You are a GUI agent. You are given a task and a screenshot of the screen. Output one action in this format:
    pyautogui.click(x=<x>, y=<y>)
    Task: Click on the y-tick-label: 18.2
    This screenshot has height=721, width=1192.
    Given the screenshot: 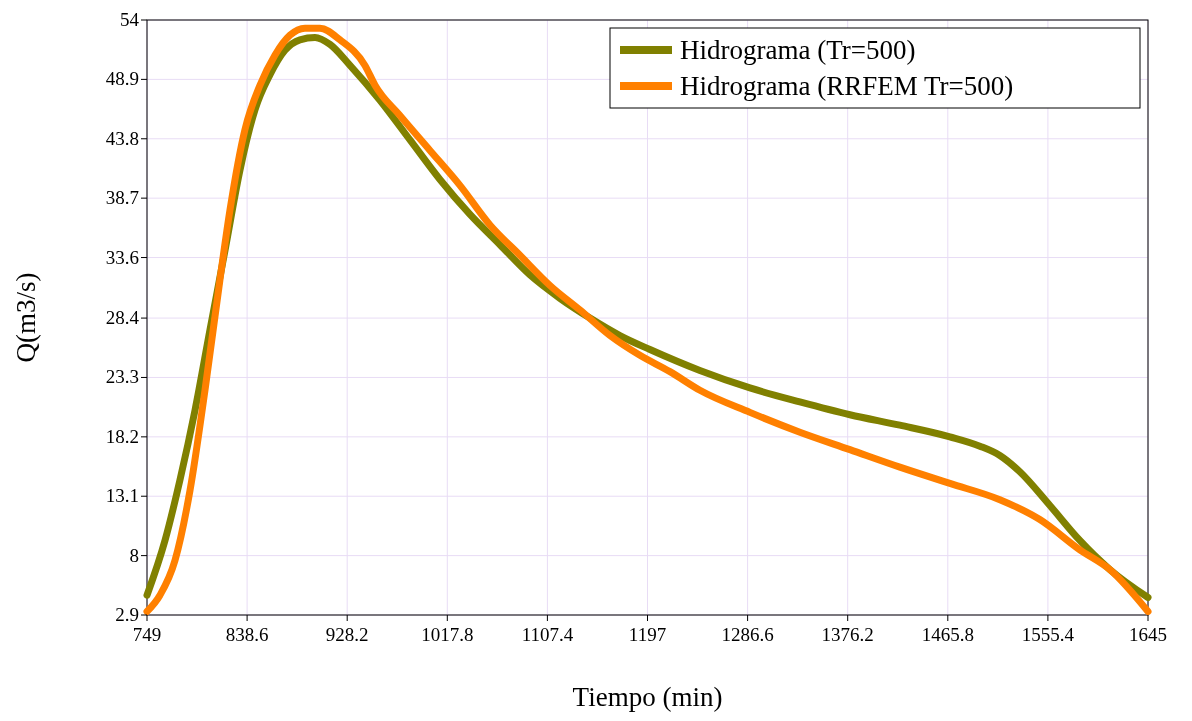 What is the action you would take?
    pyautogui.click(x=122, y=436)
    